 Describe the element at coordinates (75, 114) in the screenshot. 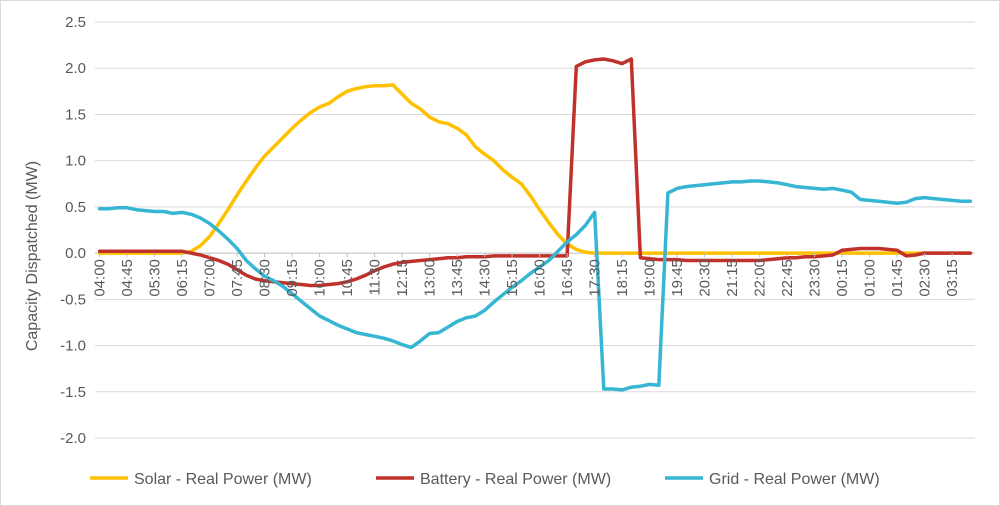

I see `y-tick-label: 1.5` at that location.